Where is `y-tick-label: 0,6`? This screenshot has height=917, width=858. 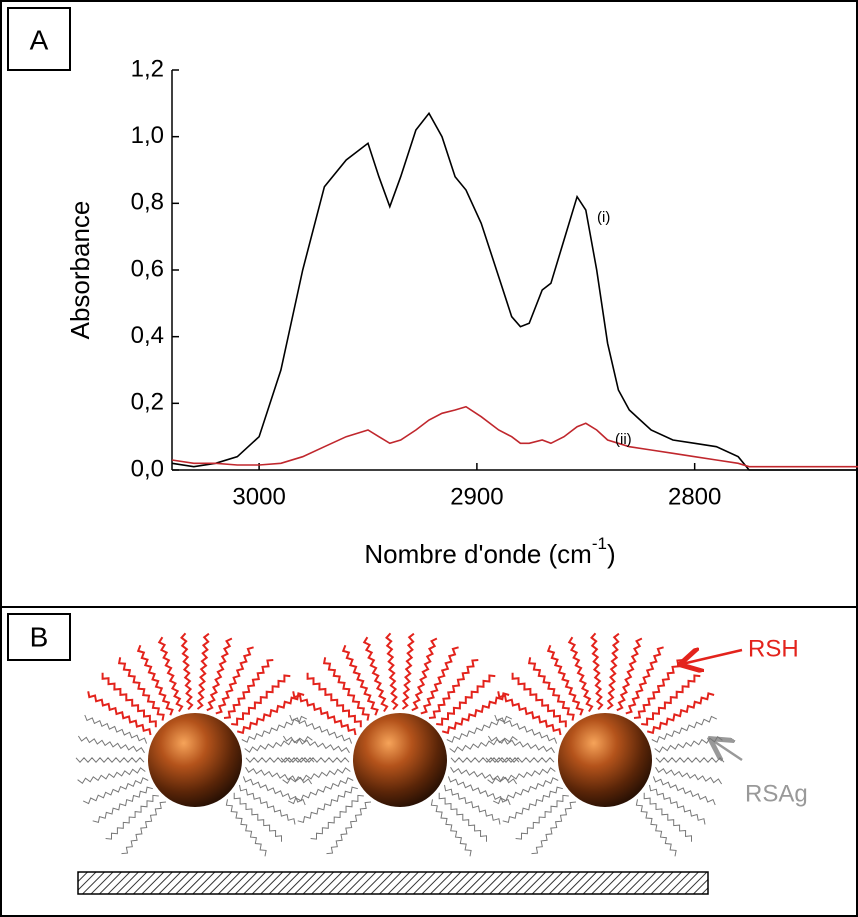
y-tick-label: 0,6 is located at coordinates (147, 268).